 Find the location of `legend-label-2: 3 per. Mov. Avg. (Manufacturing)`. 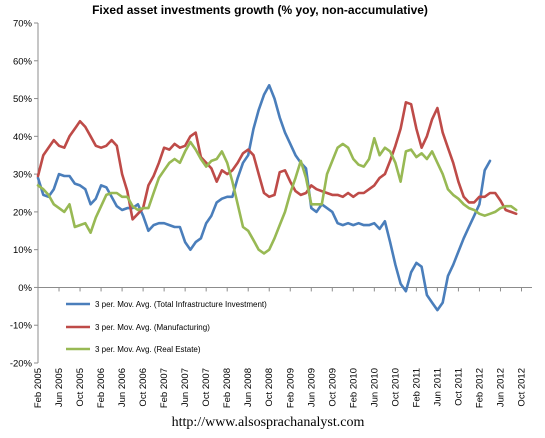

legend-label-2: 3 per. Mov. Avg. (Manufacturing) is located at coordinates (152, 327).